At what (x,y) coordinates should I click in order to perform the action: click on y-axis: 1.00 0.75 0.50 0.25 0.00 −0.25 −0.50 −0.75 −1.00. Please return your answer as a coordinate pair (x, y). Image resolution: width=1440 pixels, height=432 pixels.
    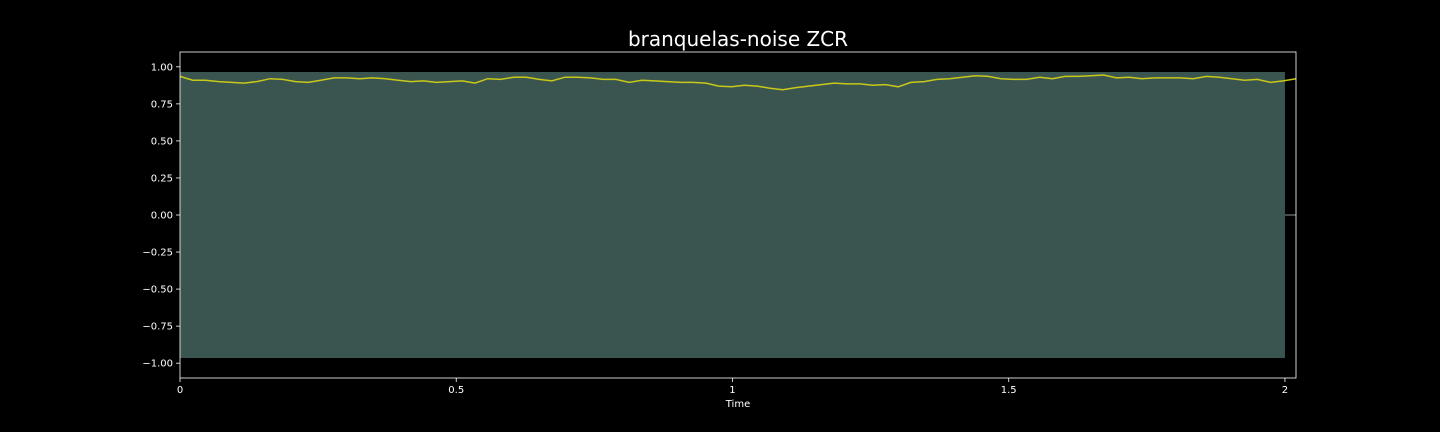
    Looking at the image, I should click on (161, 216).